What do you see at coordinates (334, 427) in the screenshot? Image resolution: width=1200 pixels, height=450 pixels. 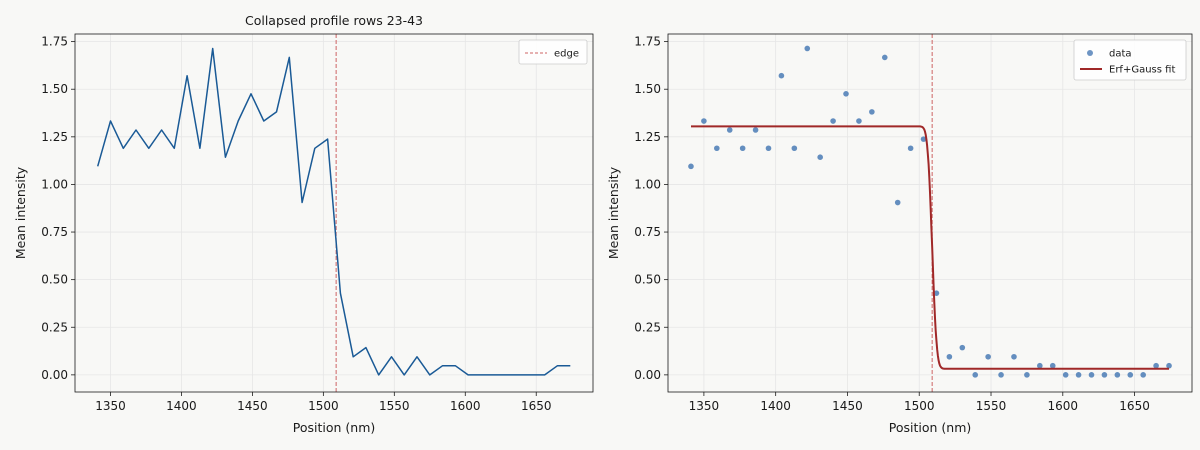 I see `left-x-axis-label: Position (nm)` at bounding box center [334, 427].